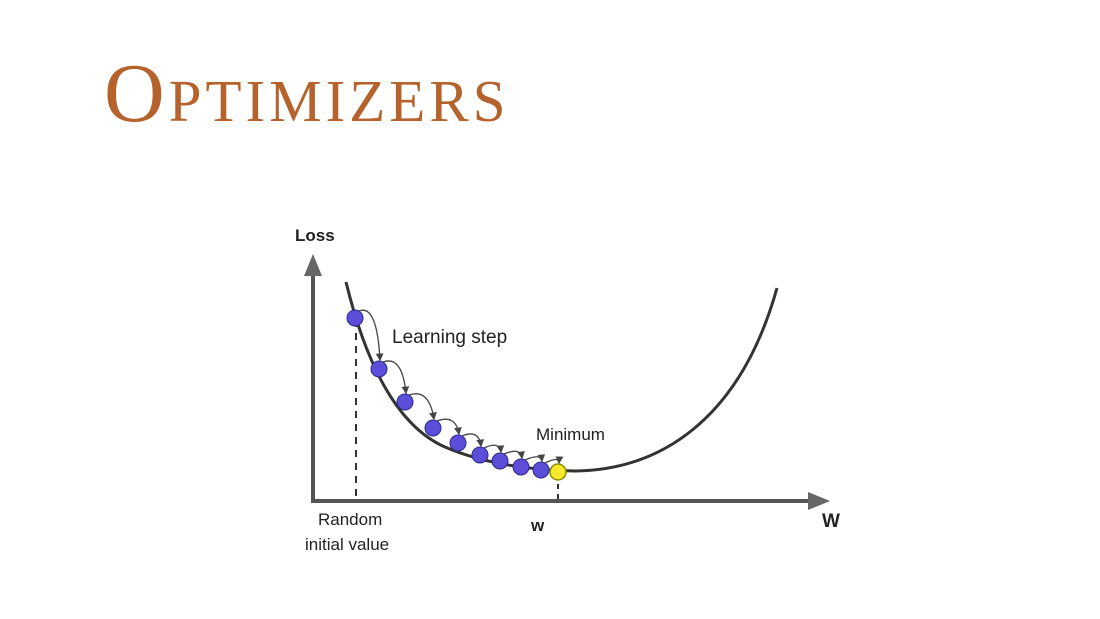 The image size is (1100, 619). I want to click on y-axis-arrowhead, so click(313, 265).